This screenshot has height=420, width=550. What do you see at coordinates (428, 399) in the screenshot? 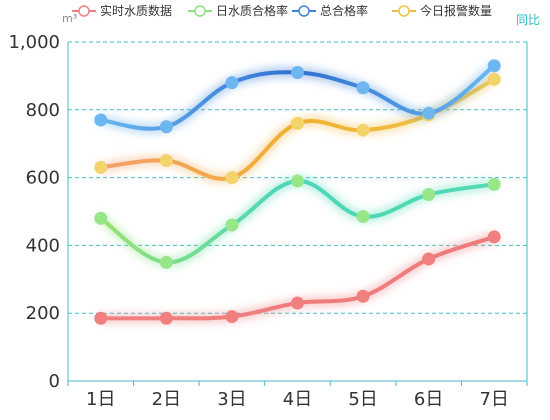
I see `x-tick-label: 6日` at bounding box center [428, 399].